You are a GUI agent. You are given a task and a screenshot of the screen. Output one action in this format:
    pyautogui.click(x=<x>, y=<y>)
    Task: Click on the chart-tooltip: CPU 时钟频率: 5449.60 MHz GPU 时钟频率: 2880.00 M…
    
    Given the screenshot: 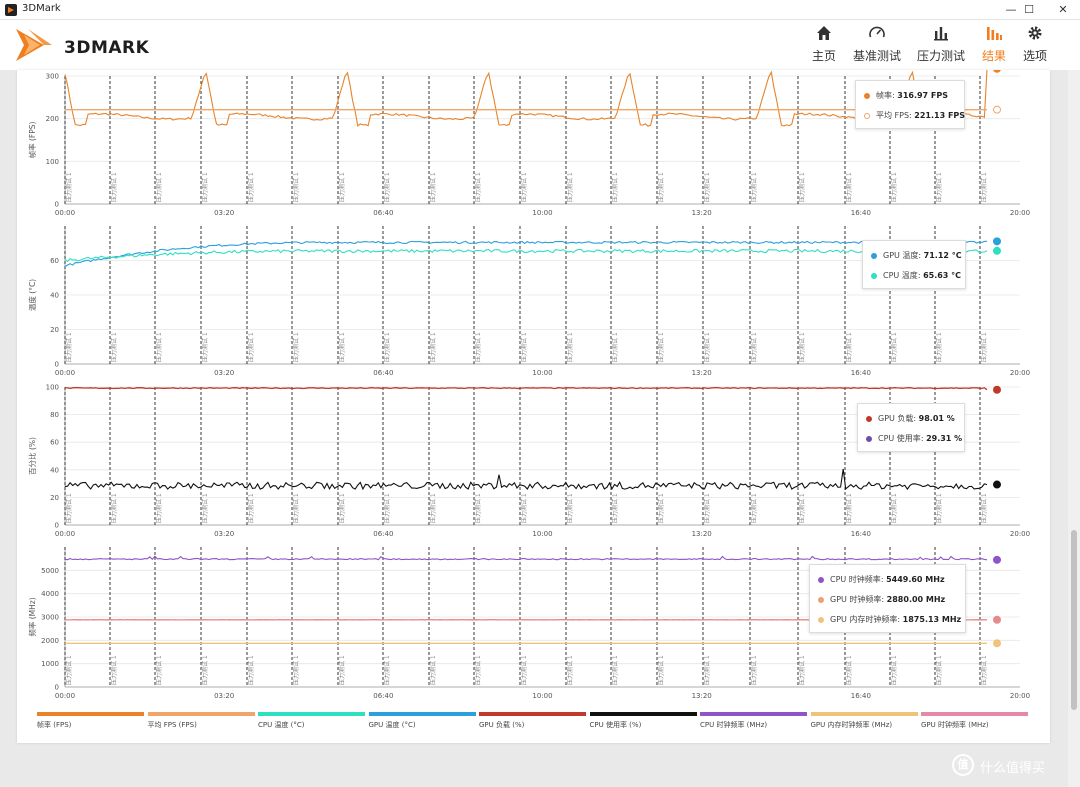 What is the action you would take?
    pyautogui.click(x=887, y=598)
    